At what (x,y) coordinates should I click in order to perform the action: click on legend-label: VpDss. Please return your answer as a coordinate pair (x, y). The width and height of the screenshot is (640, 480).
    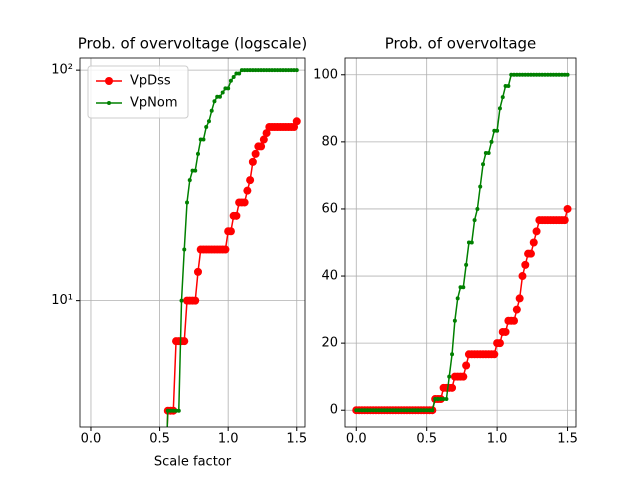
    Looking at the image, I should click on (150, 81).